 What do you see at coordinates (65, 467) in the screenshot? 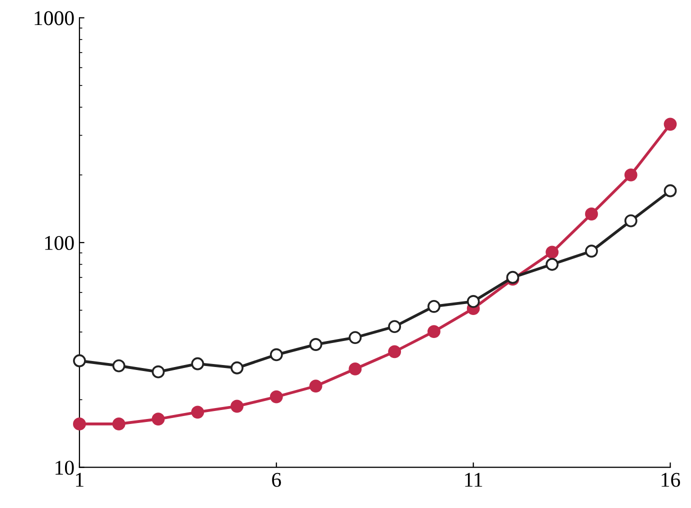
I see `y-tick-label: 10` at bounding box center [65, 467].